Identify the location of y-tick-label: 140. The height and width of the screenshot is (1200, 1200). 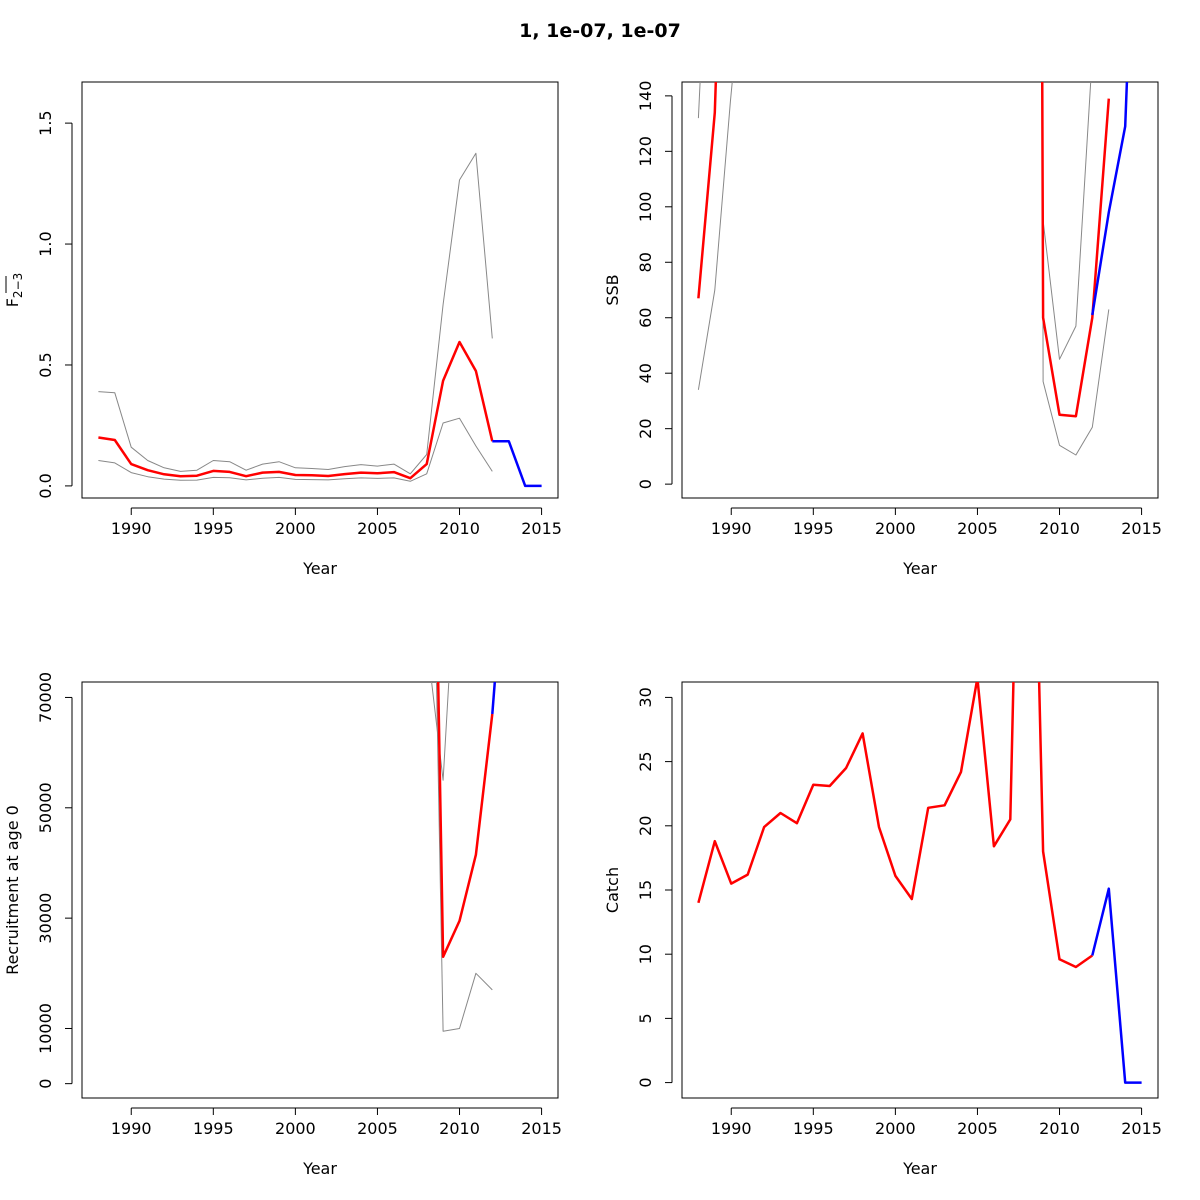
(645, 96).